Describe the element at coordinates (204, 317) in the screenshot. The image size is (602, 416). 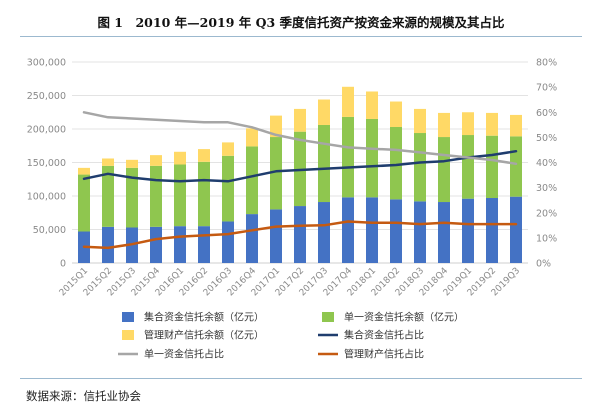
I see `legend-label: 集合资金信托余额（亿元）` at that location.